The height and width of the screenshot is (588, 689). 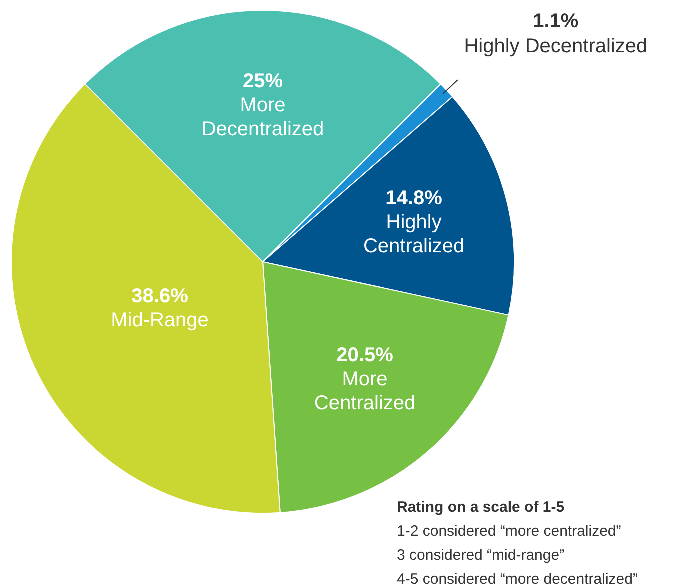 What do you see at coordinates (556, 47) in the screenshot?
I see `slice-label: Highly Decentralized` at bounding box center [556, 47].